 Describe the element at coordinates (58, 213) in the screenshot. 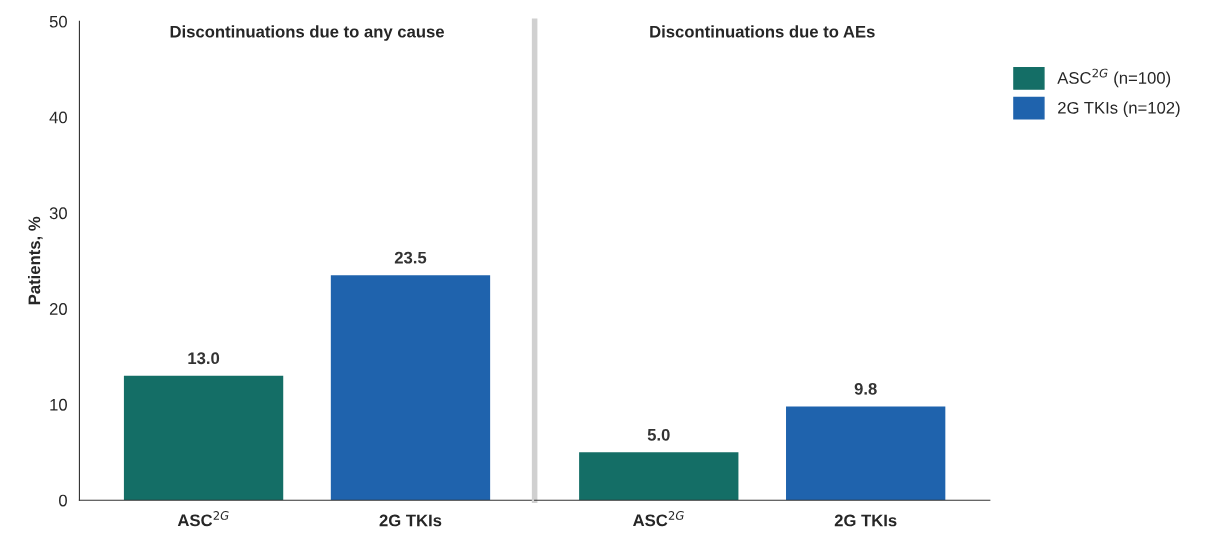

I see `y-tick-label: 30` at that location.